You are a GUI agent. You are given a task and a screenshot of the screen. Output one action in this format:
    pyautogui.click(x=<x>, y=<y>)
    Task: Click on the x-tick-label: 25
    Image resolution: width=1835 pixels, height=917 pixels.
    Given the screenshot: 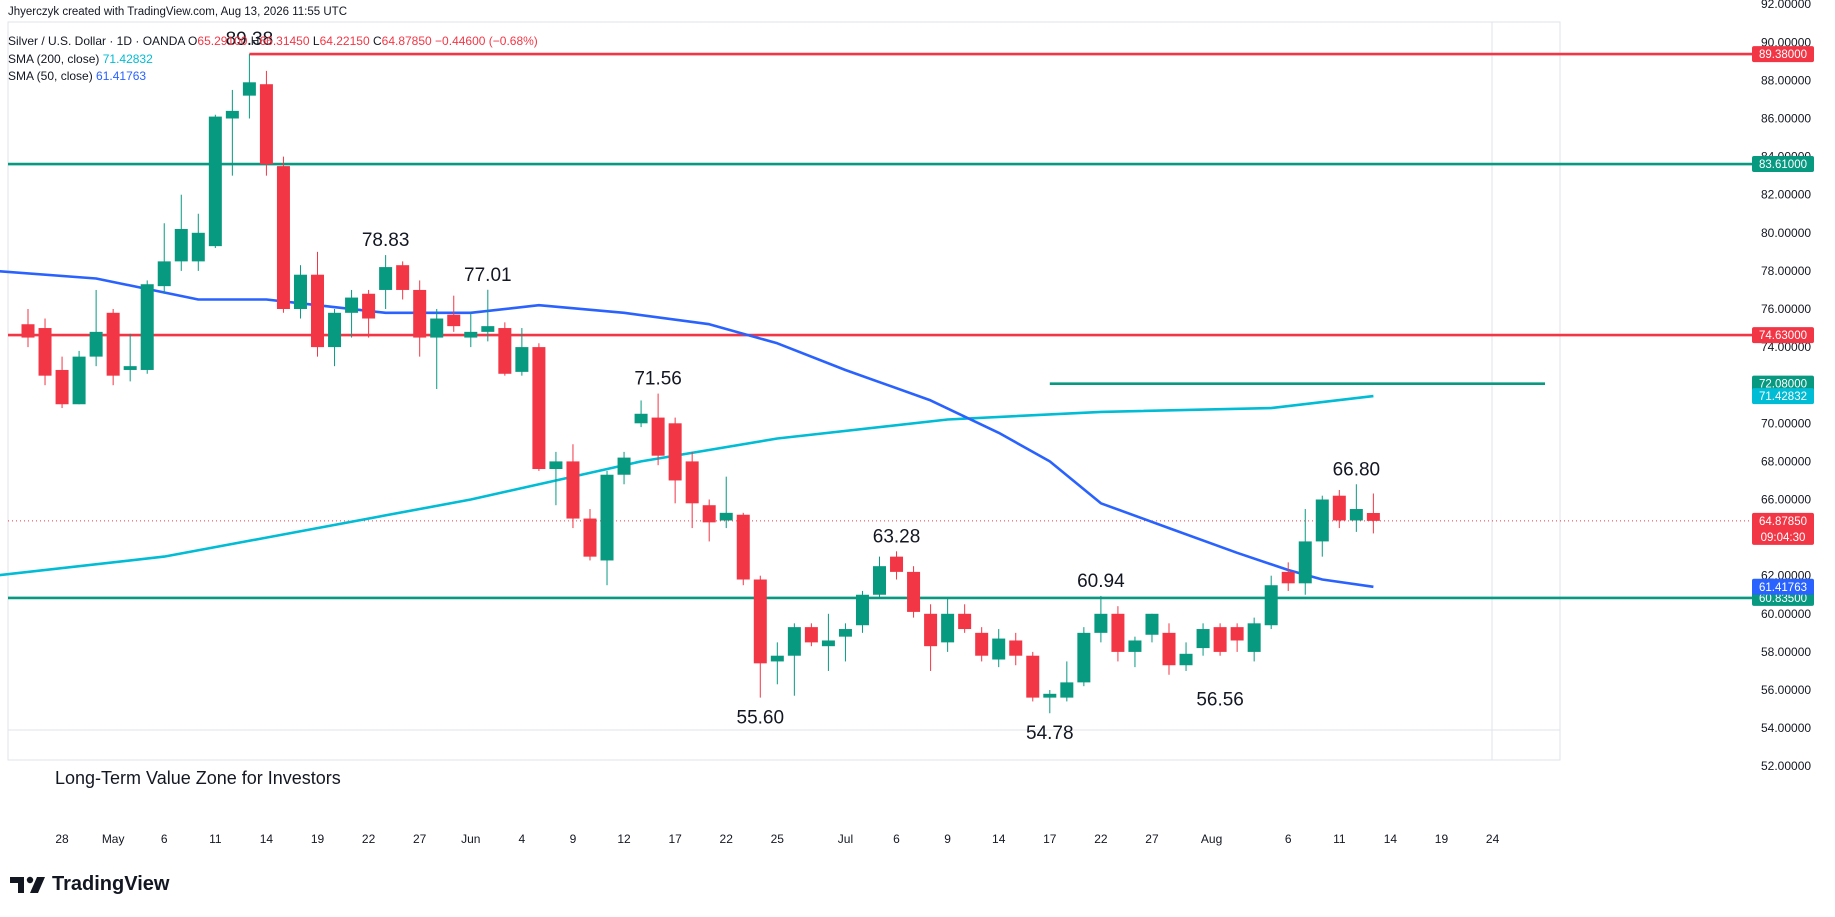 What is the action you would take?
    pyautogui.click(x=778, y=839)
    